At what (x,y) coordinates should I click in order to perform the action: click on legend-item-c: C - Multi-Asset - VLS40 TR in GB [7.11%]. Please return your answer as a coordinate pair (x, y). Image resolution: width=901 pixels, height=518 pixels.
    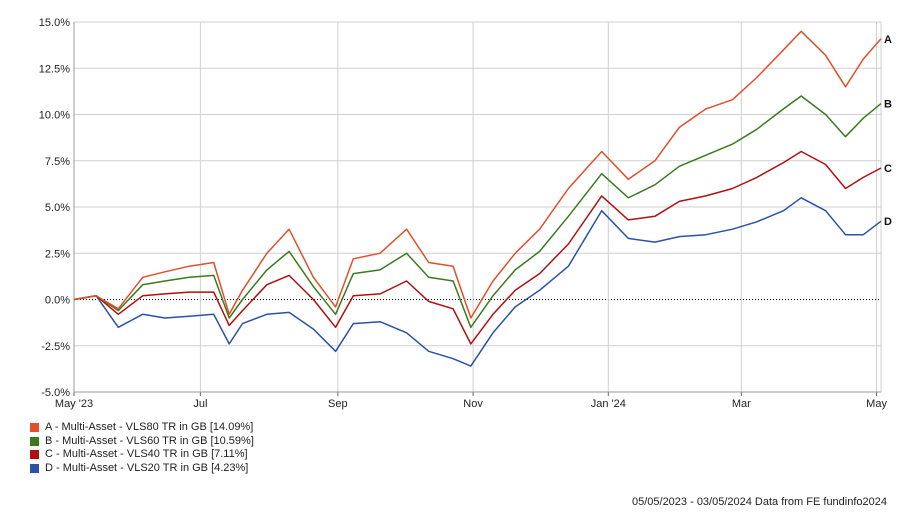
    Looking at the image, I should click on (142, 455).